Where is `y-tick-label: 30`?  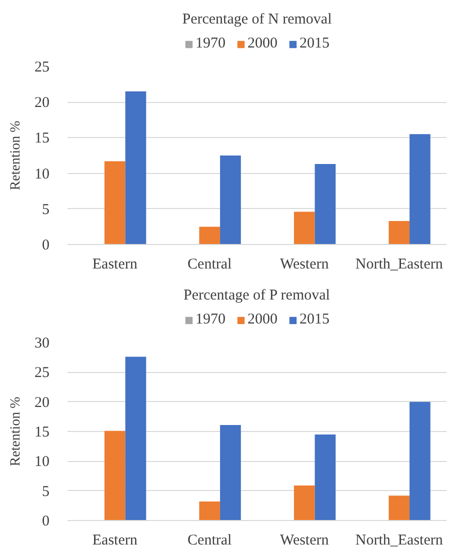 y-tick-label: 30 is located at coordinates (42, 344).